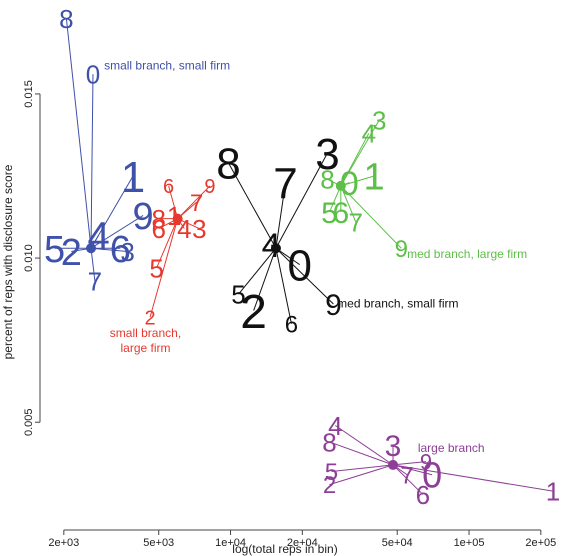 This screenshot has width=571, height=556. What do you see at coordinates (145, 340) in the screenshot?
I see `series-annotation: small branch, large firm` at bounding box center [145, 340].